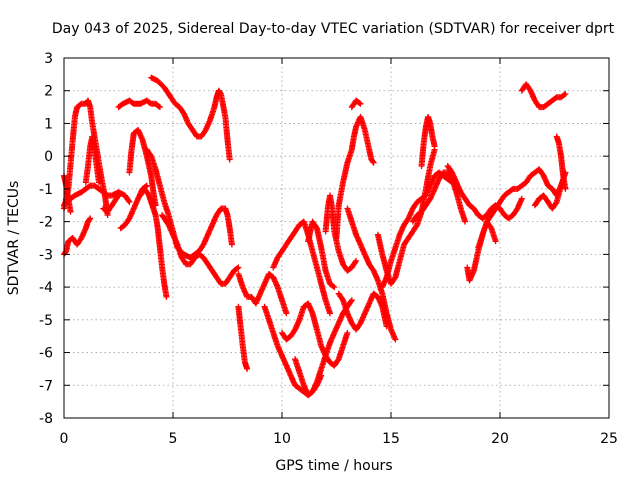 The width and height of the screenshot is (640, 480). I want to click on y-tick-label: -8, so click(46, 419).